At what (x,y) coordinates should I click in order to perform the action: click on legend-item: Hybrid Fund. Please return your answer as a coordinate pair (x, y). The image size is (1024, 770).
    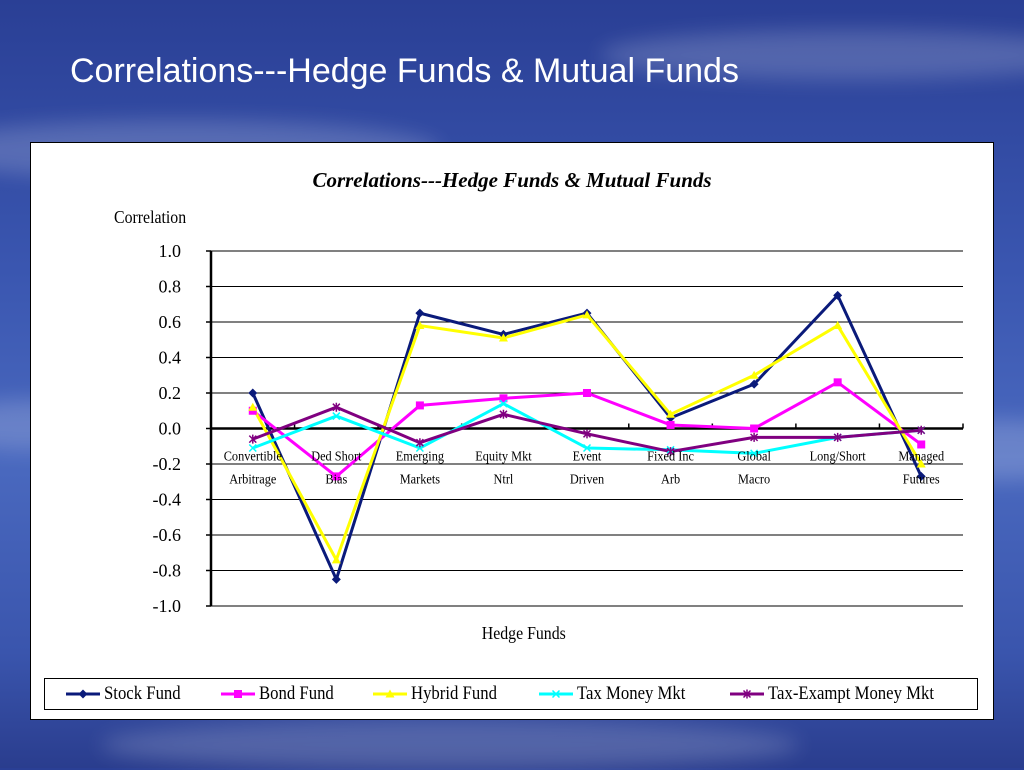
    Looking at the image, I should click on (441, 694).